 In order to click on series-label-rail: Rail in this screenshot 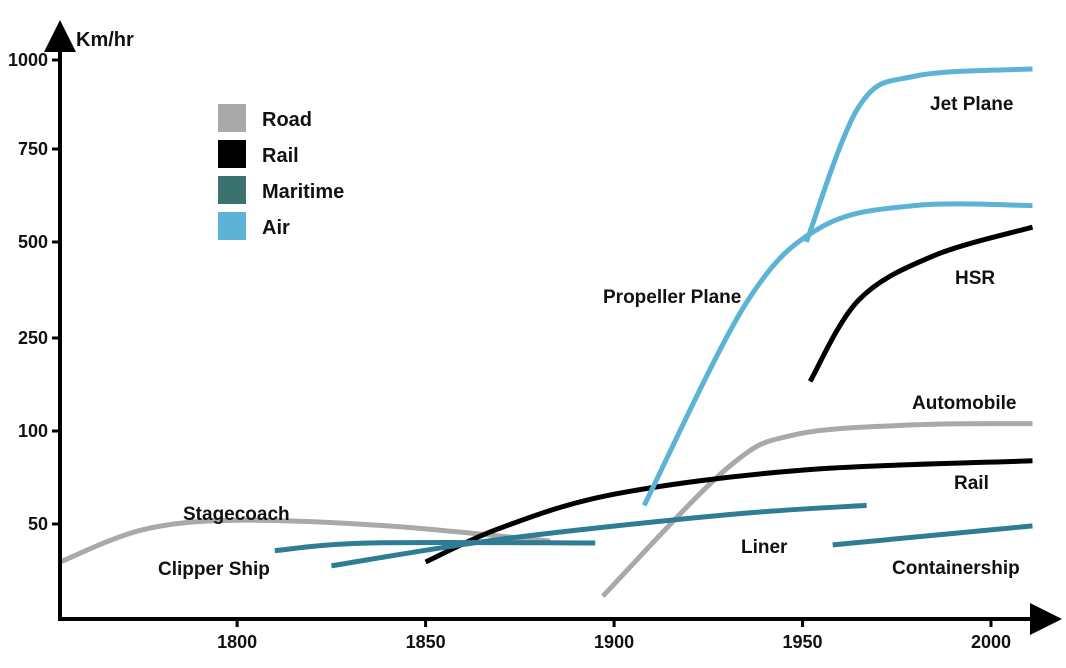, I will do `click(971, 483)`.